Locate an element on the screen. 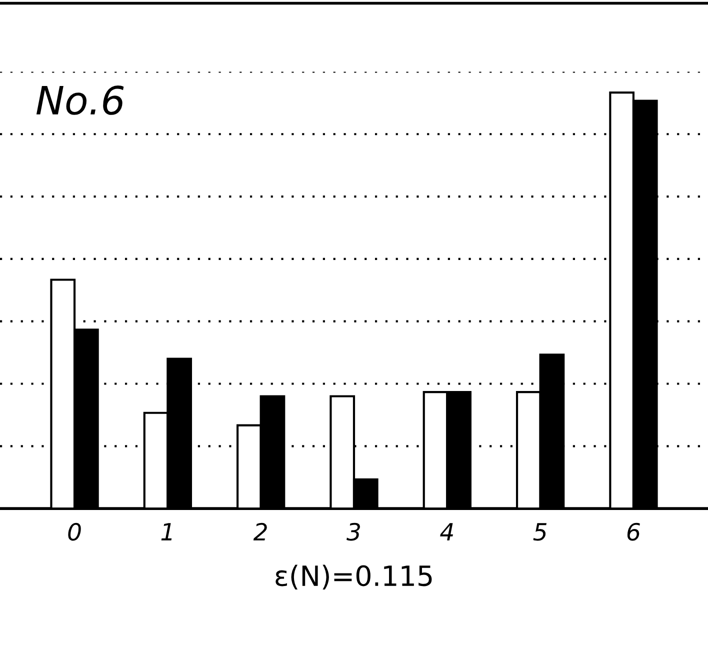 Image resolution: width=708 pixels, height=652 pixels. x-tick-label: 1 is located at coordinates (166, 531).